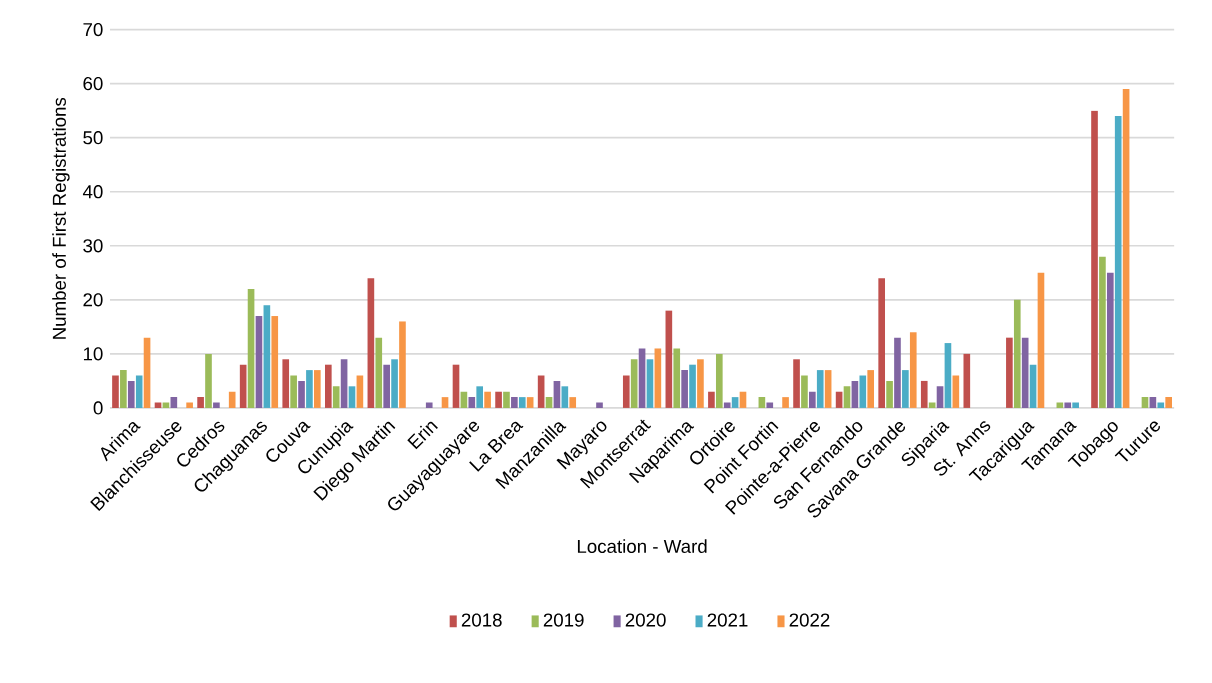 This screenshot has height=683, width=1212. What do you see at coordinates (563, 620) in the screenshot?
I see `legend-label: 2019` at bounding box center [563, 620].